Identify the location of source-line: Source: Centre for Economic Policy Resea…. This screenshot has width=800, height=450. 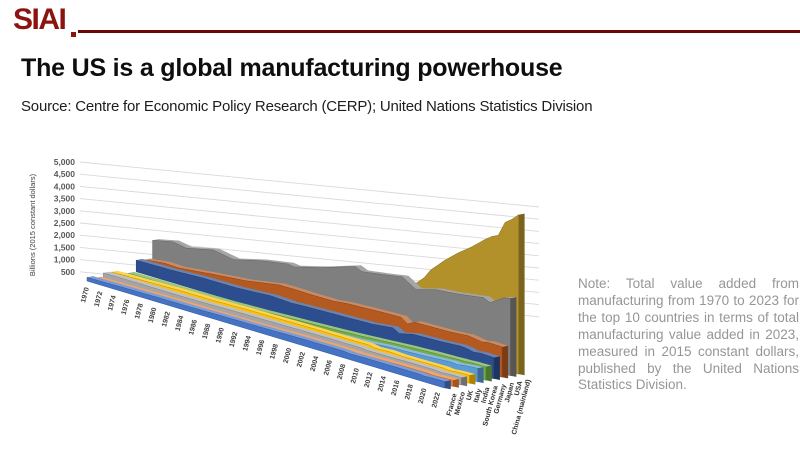
(307, 106).